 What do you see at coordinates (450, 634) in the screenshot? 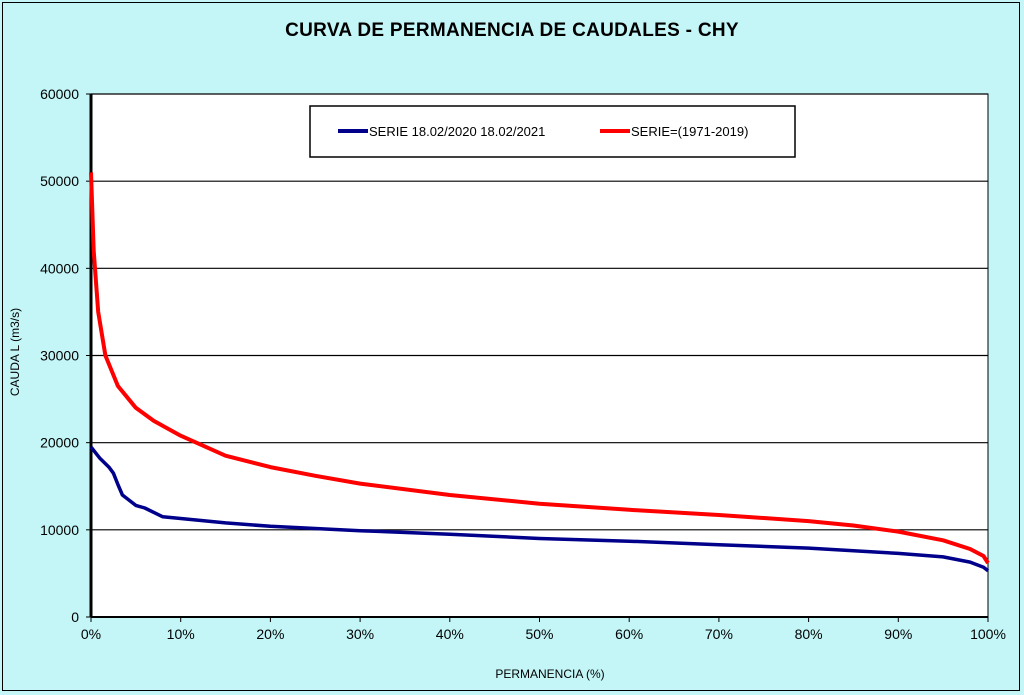
I see `x-tick-label: 40%` at bounding box center [450, 634].